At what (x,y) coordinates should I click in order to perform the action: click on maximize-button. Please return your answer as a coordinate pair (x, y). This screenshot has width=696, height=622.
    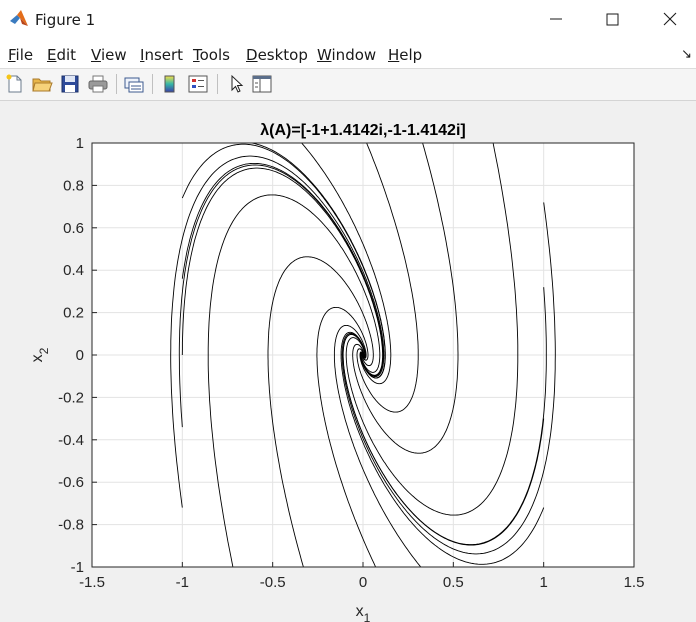
    Looking at the image, I should click on (612, 20).